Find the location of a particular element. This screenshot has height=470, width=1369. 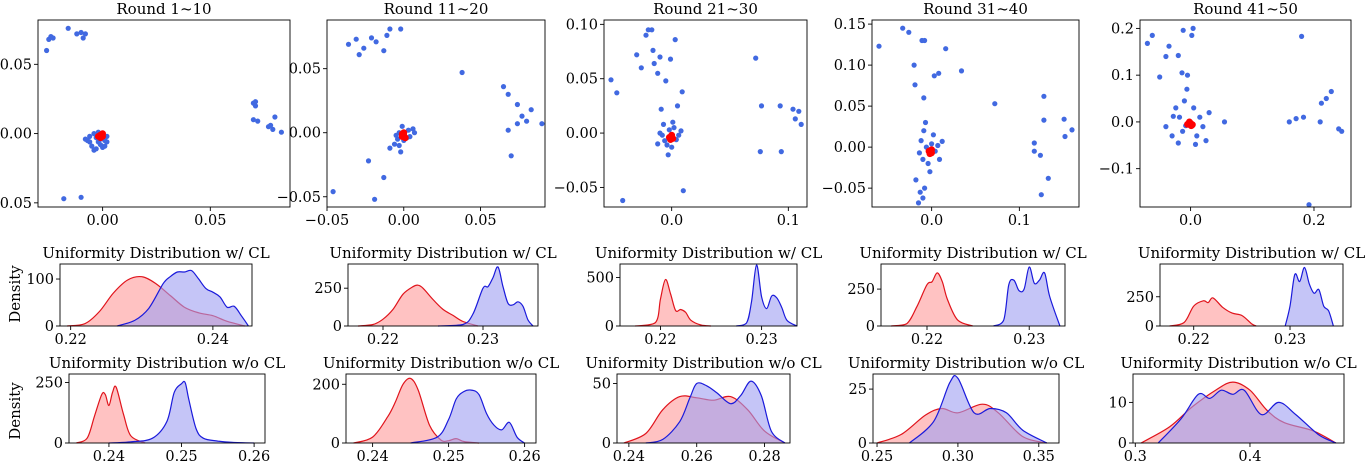

chart-title: Round 1~10 is located at coordinates (163, 9).